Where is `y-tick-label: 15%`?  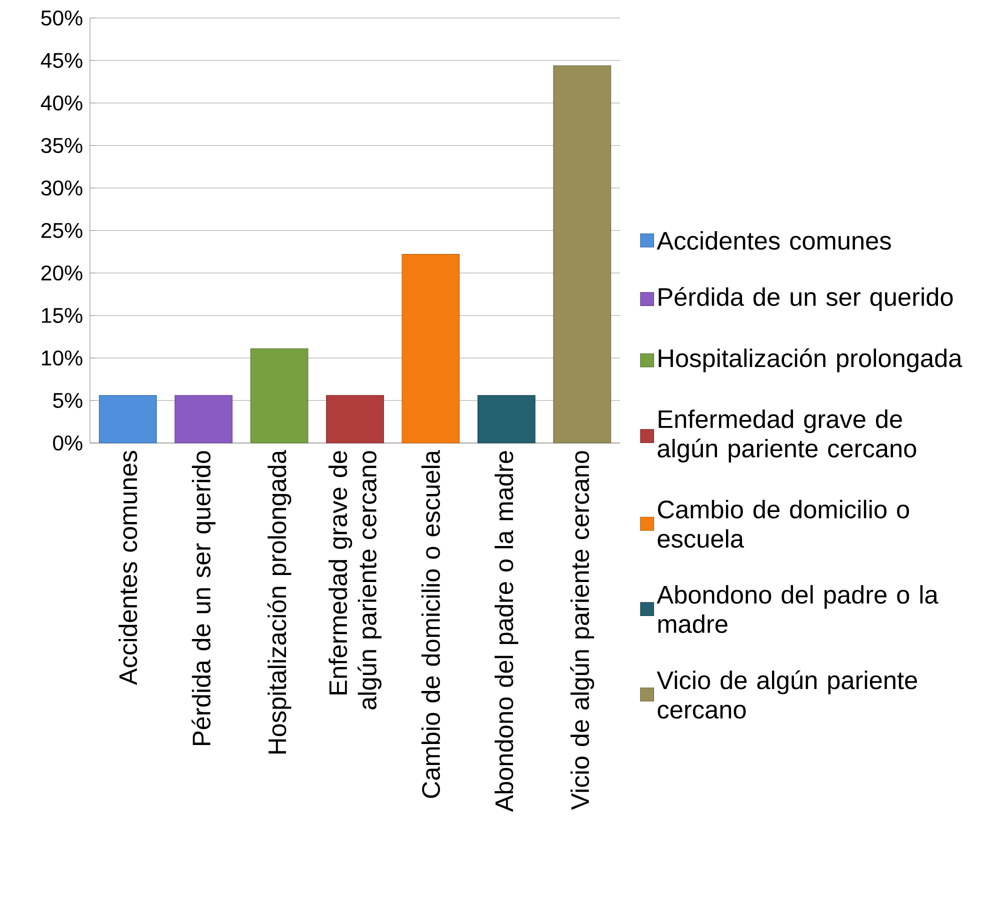
y-tick-label: 15% is located at coordinates (62, 316).